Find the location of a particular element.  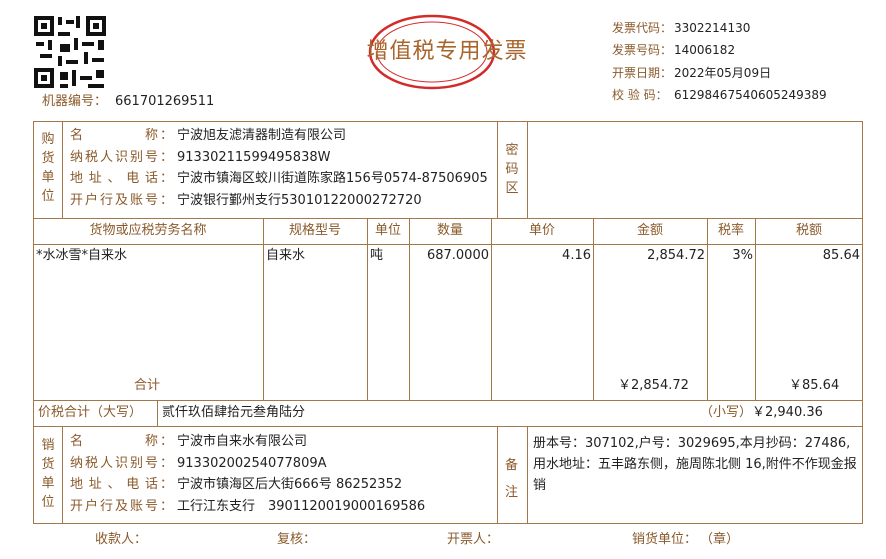

total-tax: ￥85.64 is located at coordinates (814, 385).